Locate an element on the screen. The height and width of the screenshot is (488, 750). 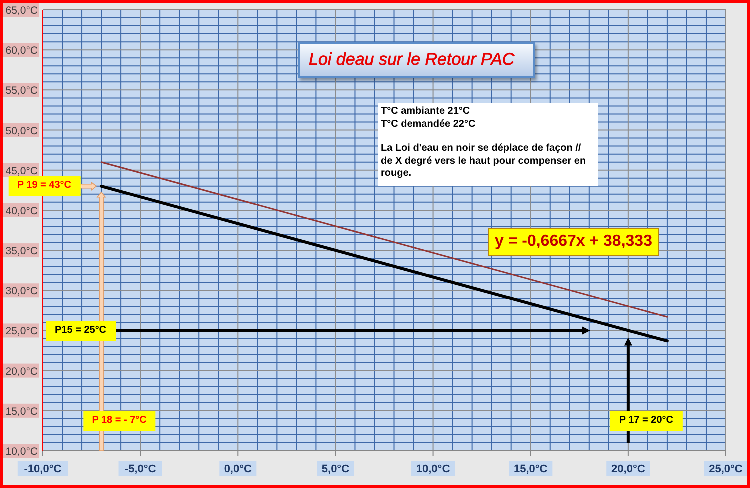
x-tick-label: -5,0°C is located at coordinates (140, 470).